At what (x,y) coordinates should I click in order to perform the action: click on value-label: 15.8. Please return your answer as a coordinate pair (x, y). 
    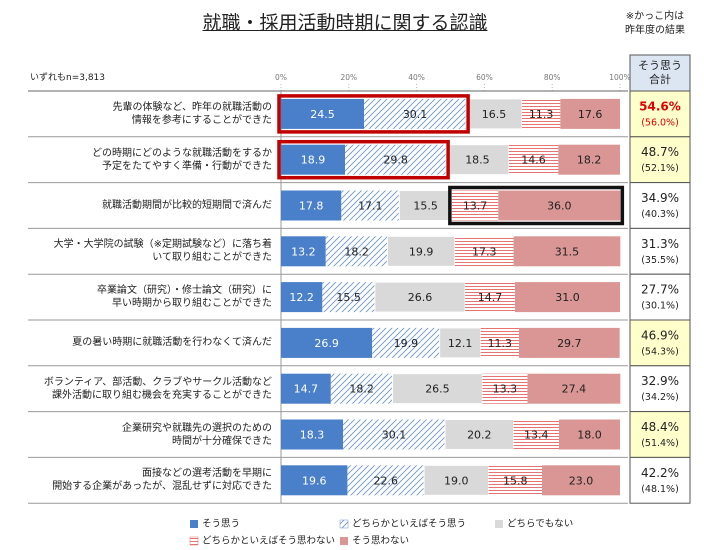
    Looking at the image, I should click on (515, 480).